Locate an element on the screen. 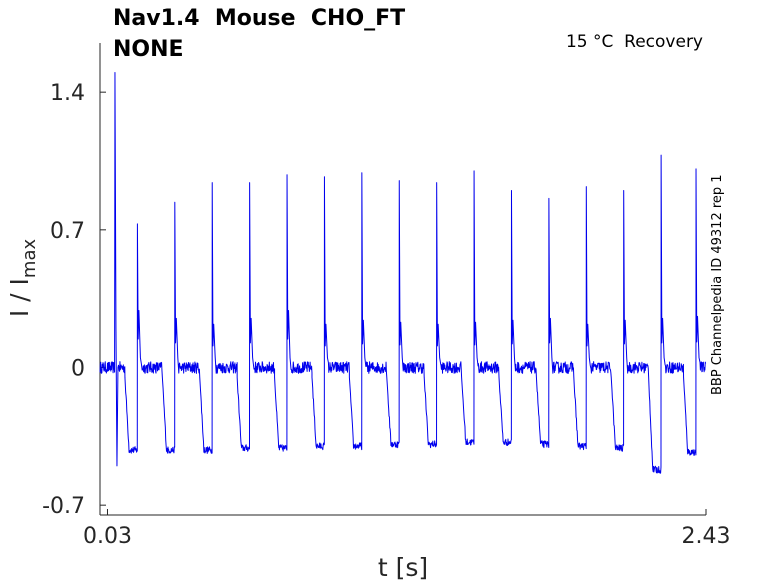  x-axis-label: t [s] is located at coordinates (403, 567).